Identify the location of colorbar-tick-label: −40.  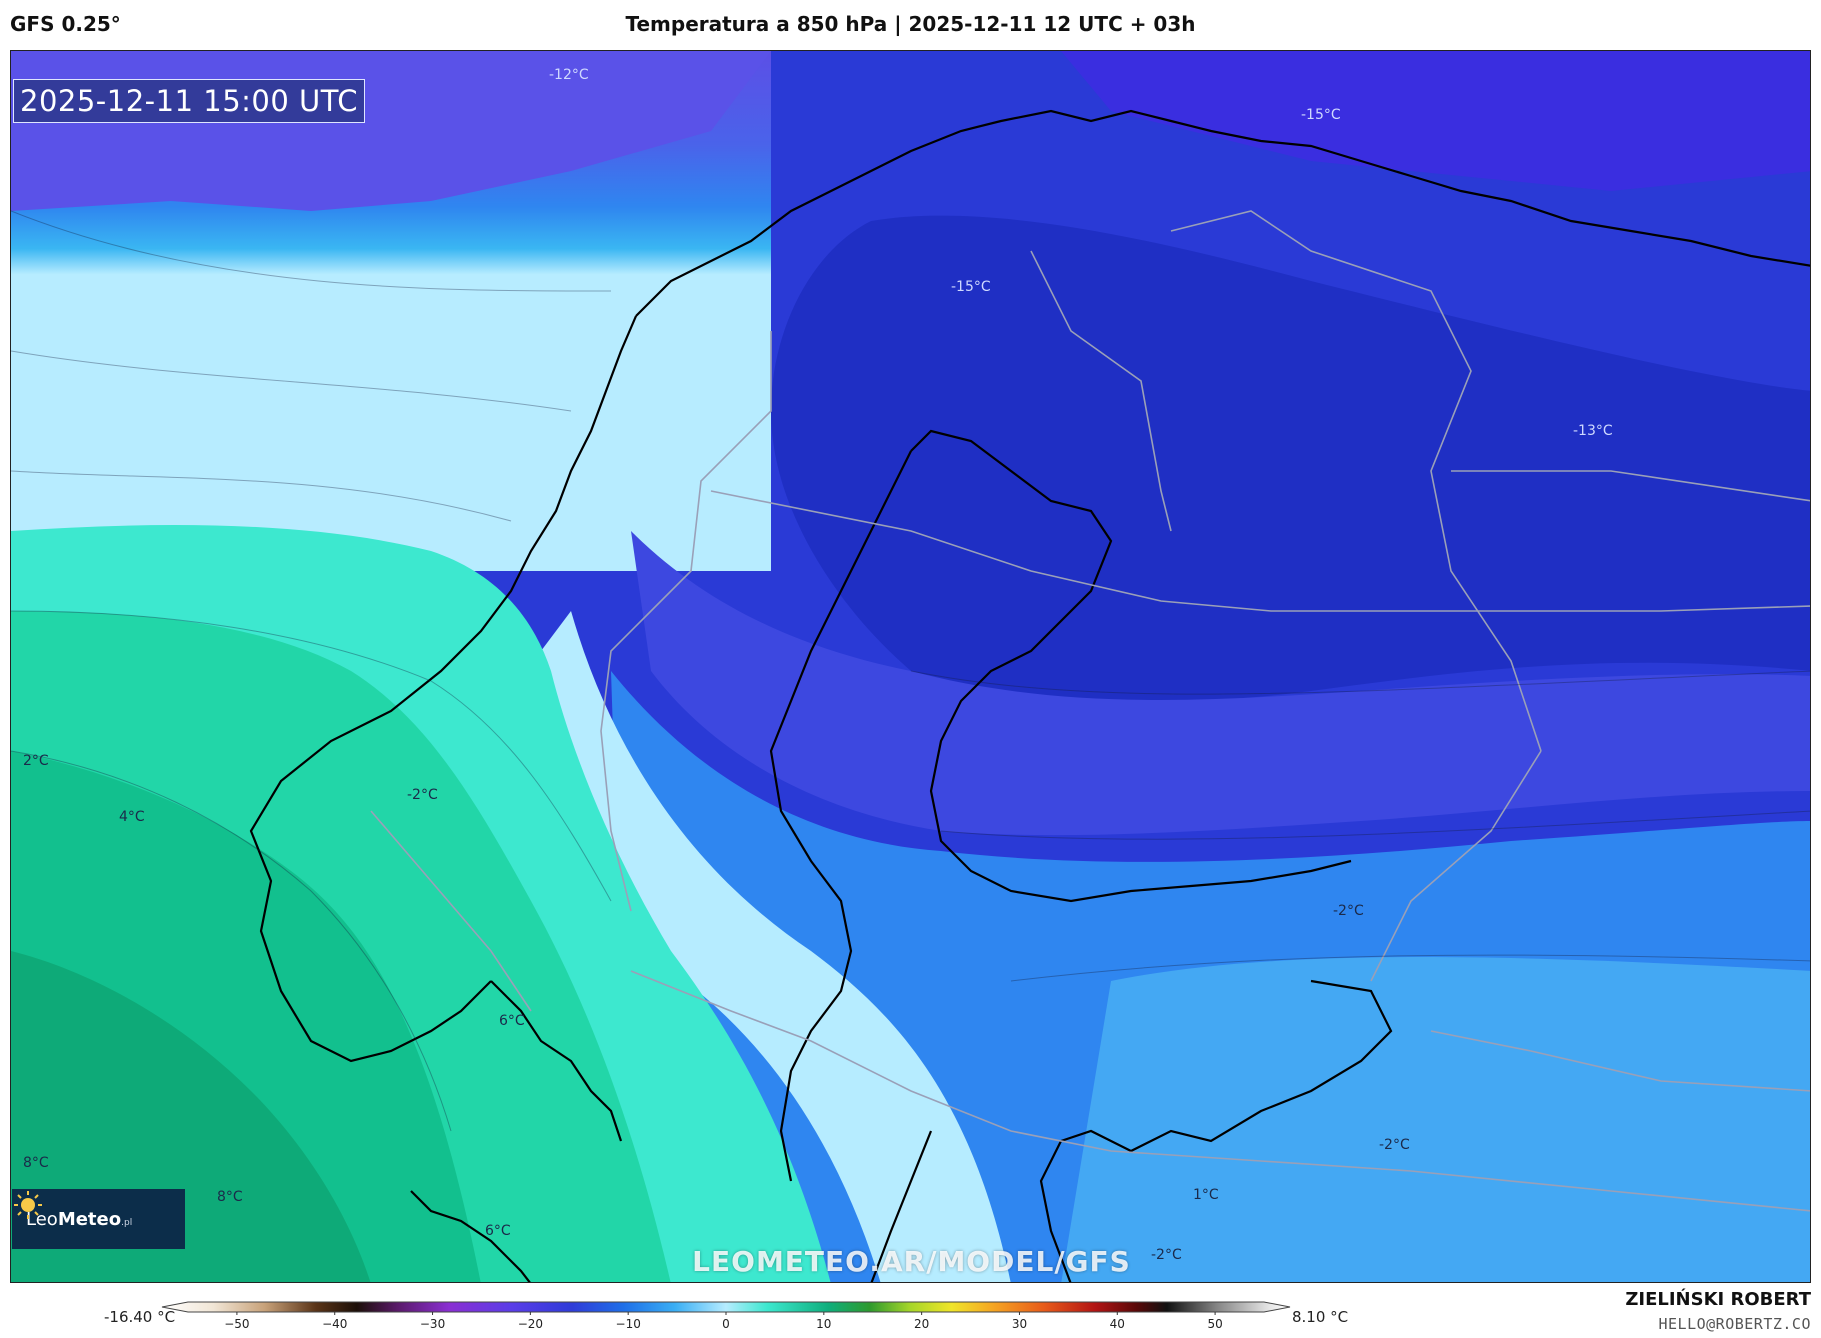
(334, 1324).